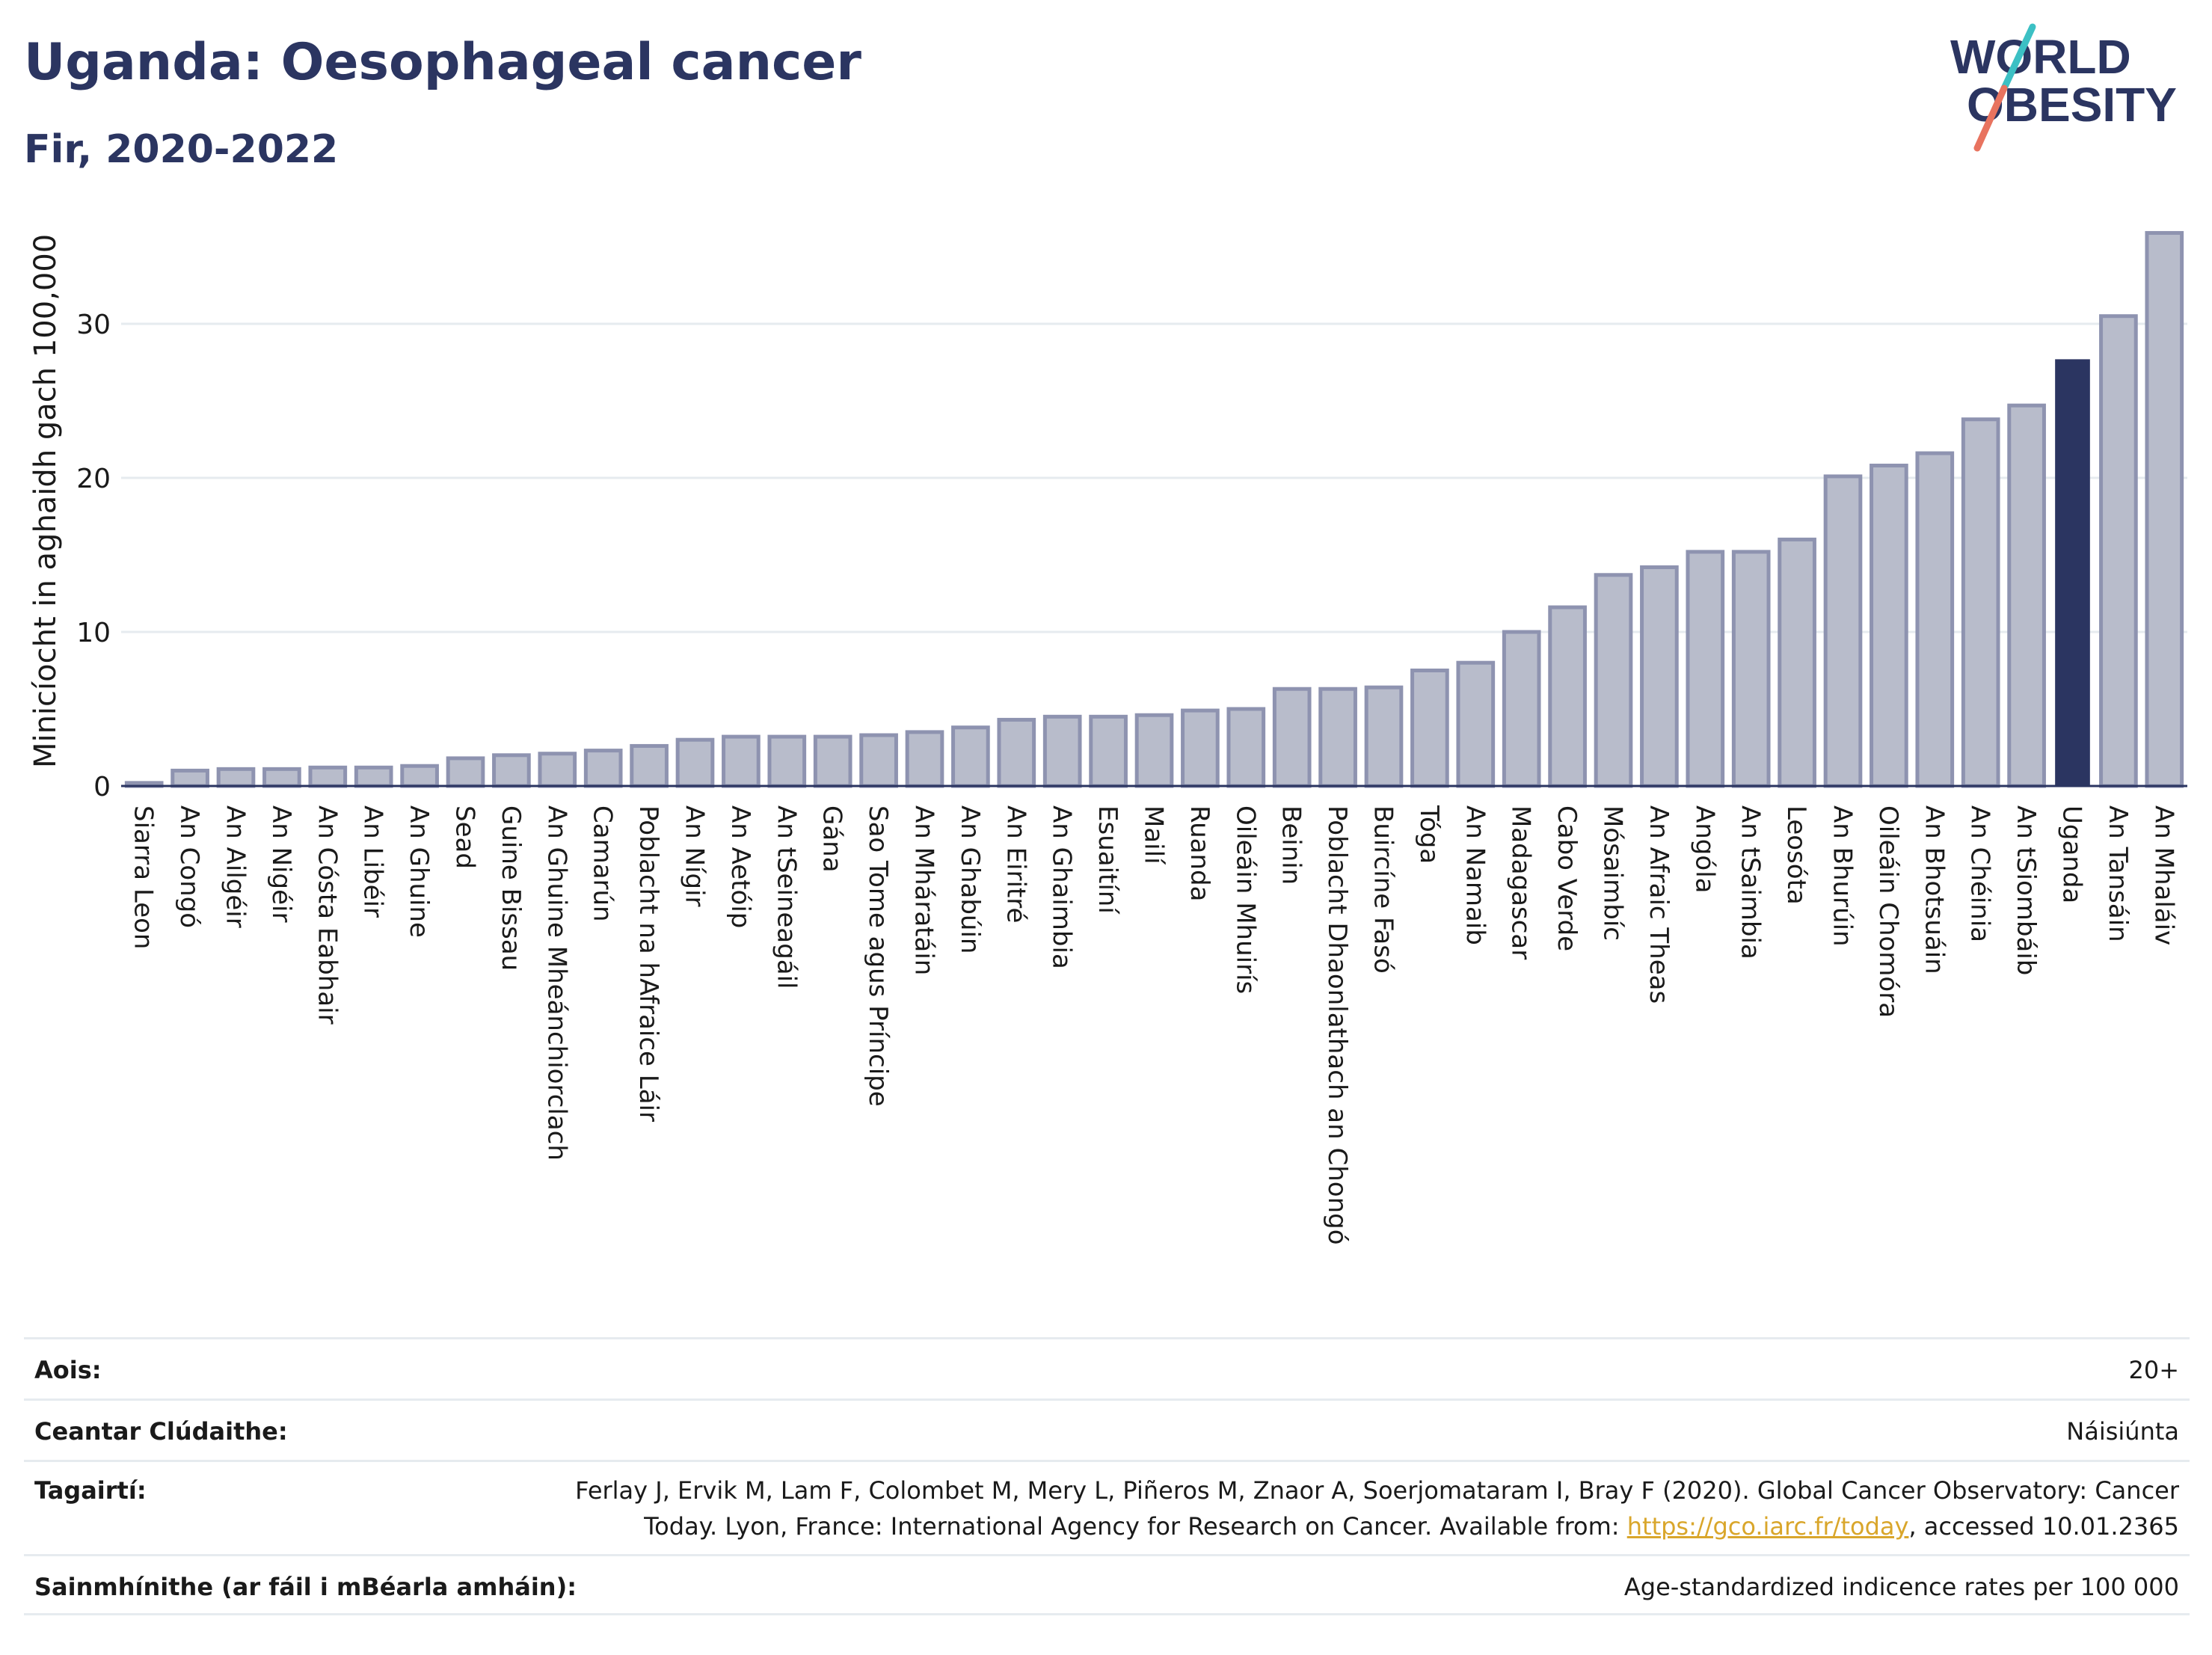  Describe the element at coordinates (695, 856) in the screenshot. I see `x-tick-label: An Nígir` at that location.